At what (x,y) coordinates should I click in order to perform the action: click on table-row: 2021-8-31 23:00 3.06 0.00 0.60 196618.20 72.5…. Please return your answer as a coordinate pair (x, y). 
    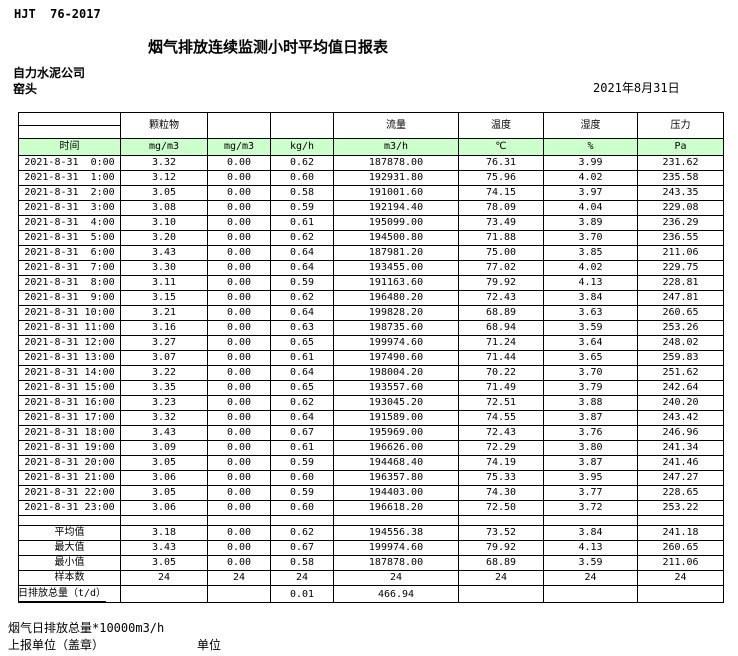
    Looking at the image, I should click on (371, 508).